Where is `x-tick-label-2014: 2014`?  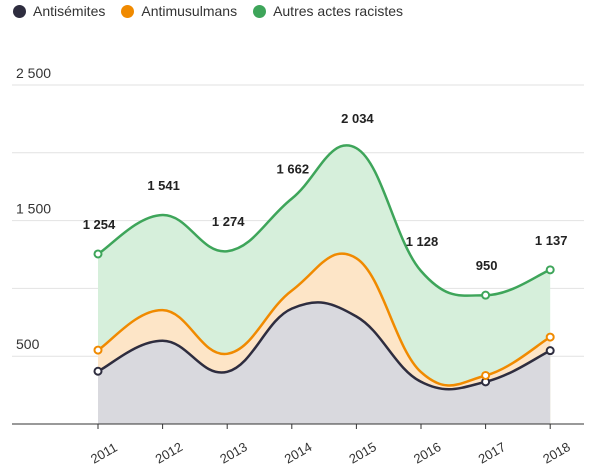 x-tick-label-2014: 2014 is located at coordinates (298, 452).